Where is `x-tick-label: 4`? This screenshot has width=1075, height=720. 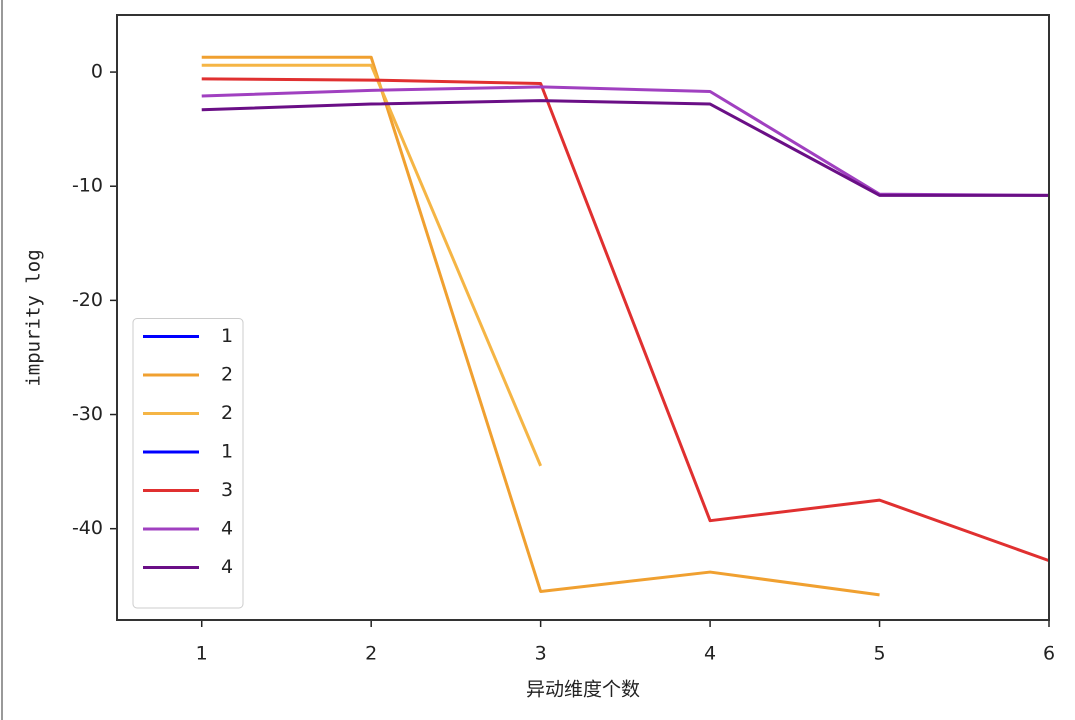 x-tick-label: 4 is located at coordinates (710, 654).